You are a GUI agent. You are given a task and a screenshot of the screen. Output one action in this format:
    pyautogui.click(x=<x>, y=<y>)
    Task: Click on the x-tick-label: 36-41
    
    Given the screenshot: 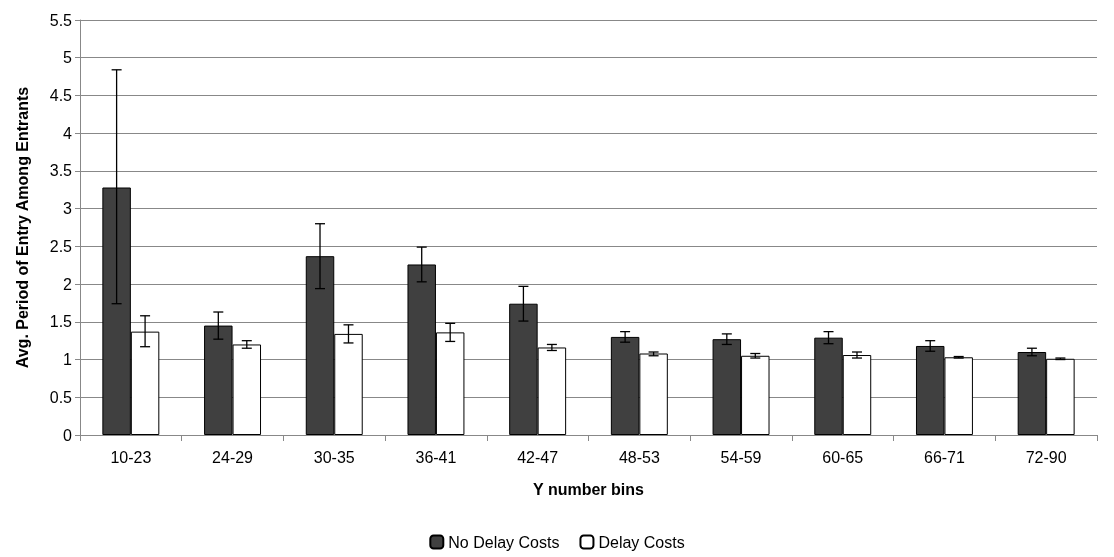 What is the action you would take?
    pyautogui.click(x=436, y=457)
    